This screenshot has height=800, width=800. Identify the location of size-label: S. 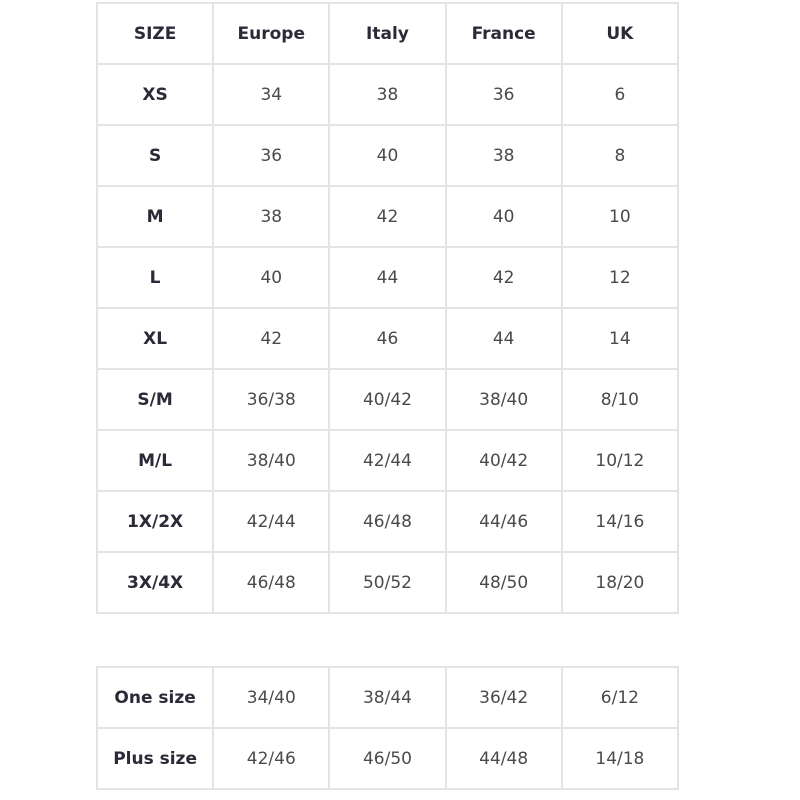
(155, 155).